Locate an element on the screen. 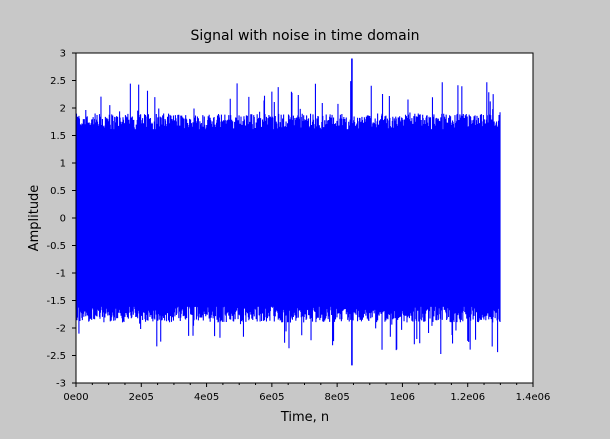  y-tick-label: 2.5 is located at coordinates (58, 81).